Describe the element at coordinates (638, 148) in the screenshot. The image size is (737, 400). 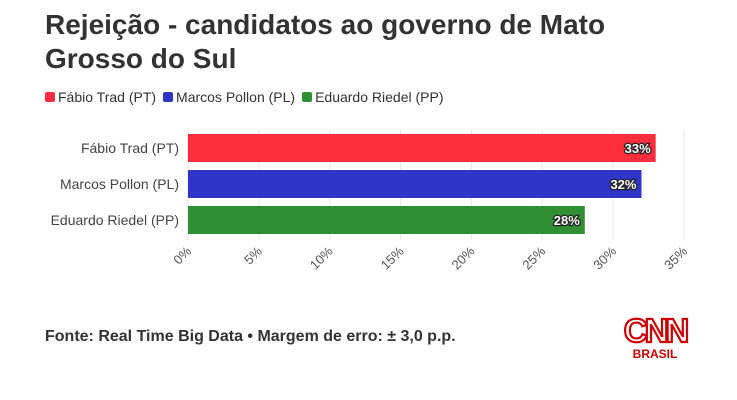
I see `data-label: 33%` at that location.